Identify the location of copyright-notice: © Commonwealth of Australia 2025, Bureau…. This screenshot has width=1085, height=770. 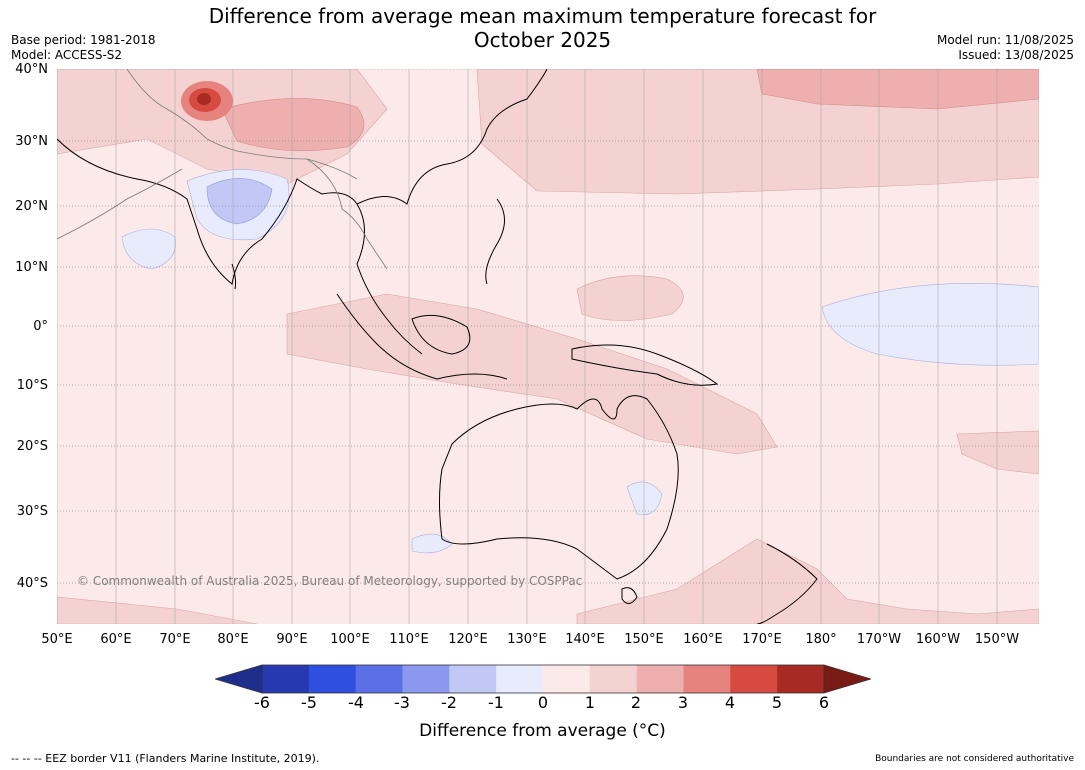
(330, 581).